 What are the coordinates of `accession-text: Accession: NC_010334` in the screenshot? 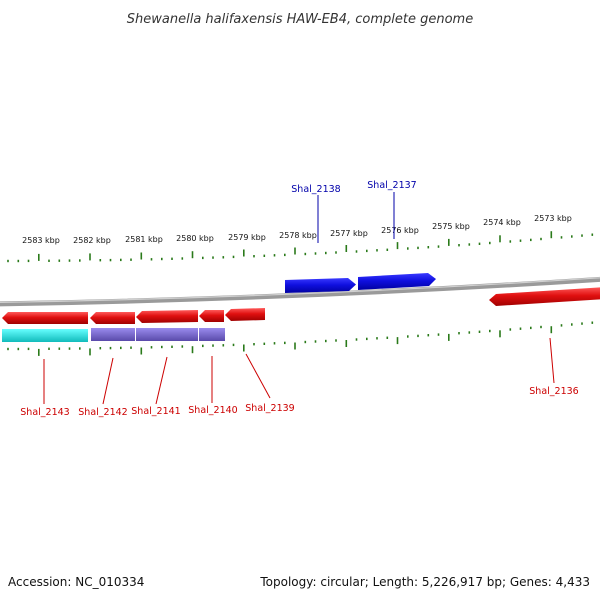 It's located at (76, 582).